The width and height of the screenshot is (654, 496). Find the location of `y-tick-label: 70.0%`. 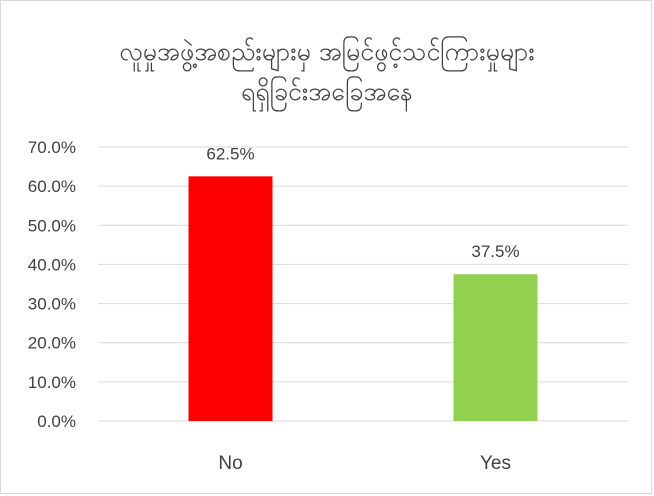

y-tick-label: 70.0% is located at coordinates (52, 147).